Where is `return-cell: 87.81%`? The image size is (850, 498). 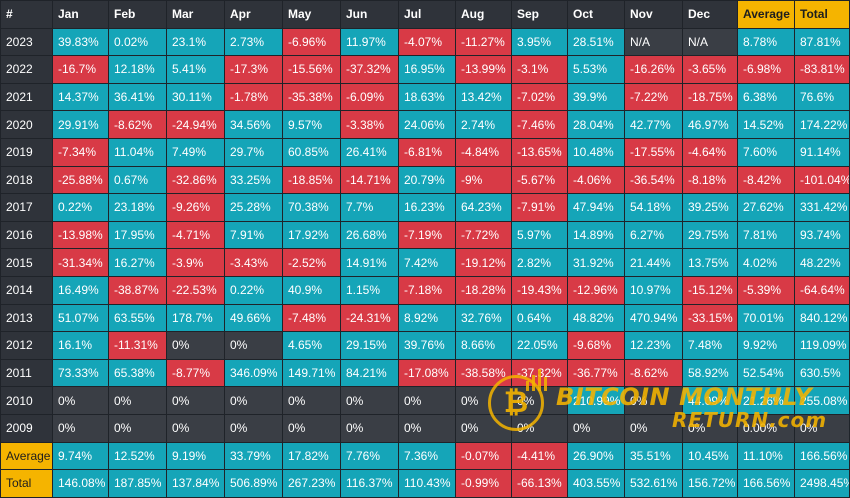
return-cell: 87.81% is located at coordinates (822, 42).